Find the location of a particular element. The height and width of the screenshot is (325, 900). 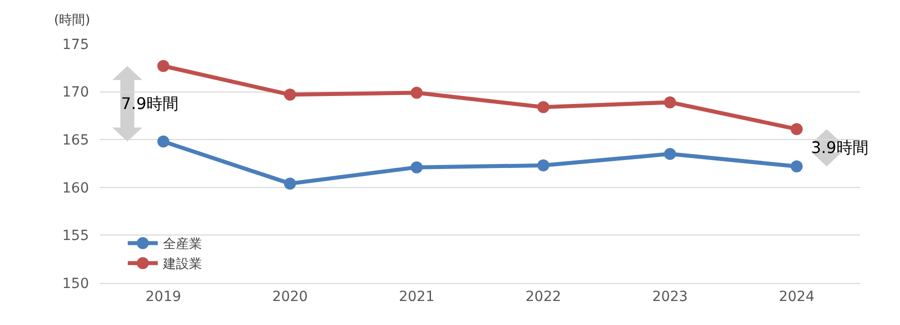

legend-label: 建設業 is located at coordinates (182, 264).